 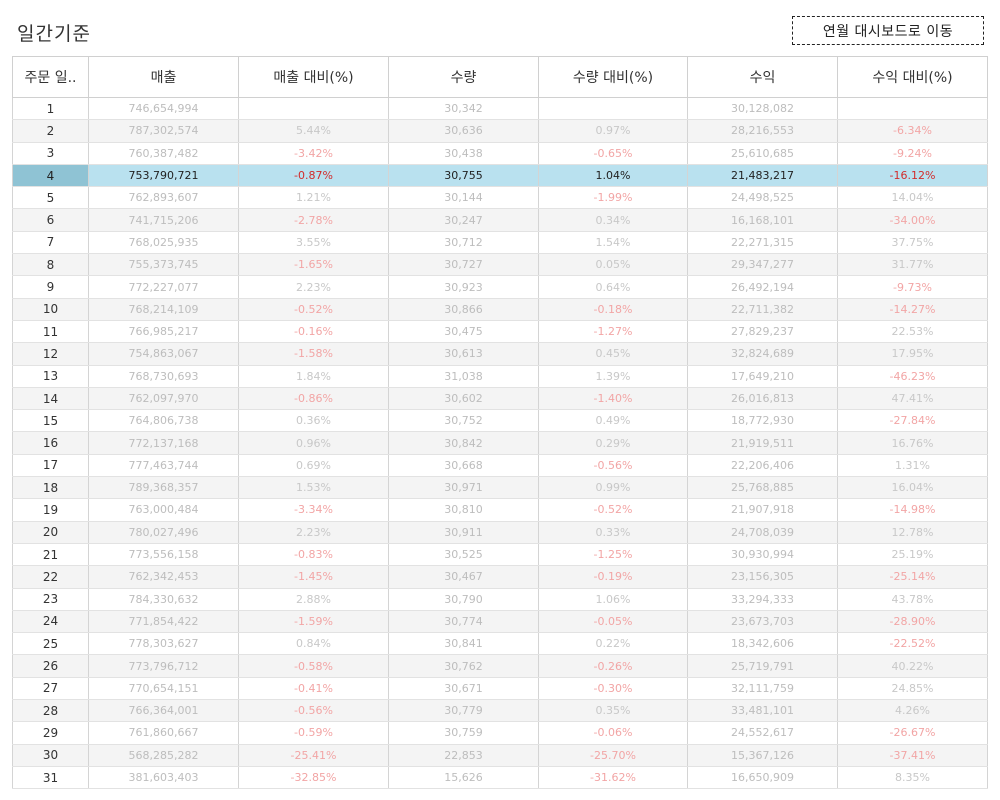 I want to click on profit-change-cell: -25.14%, so click(x=912, y=577).